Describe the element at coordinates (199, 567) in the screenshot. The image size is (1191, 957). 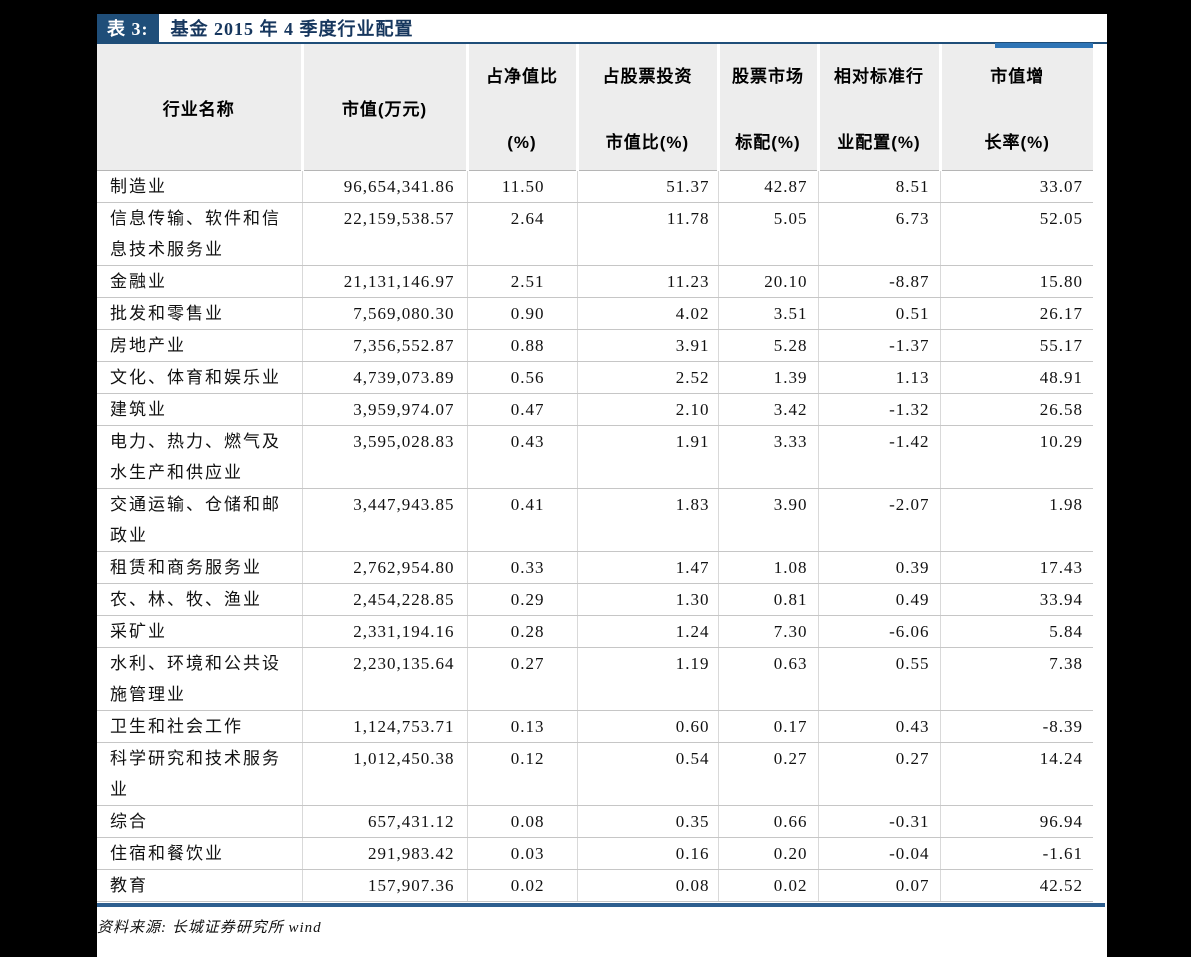
I see `industry-name-cell: 租赁和商务服务业` at that location.